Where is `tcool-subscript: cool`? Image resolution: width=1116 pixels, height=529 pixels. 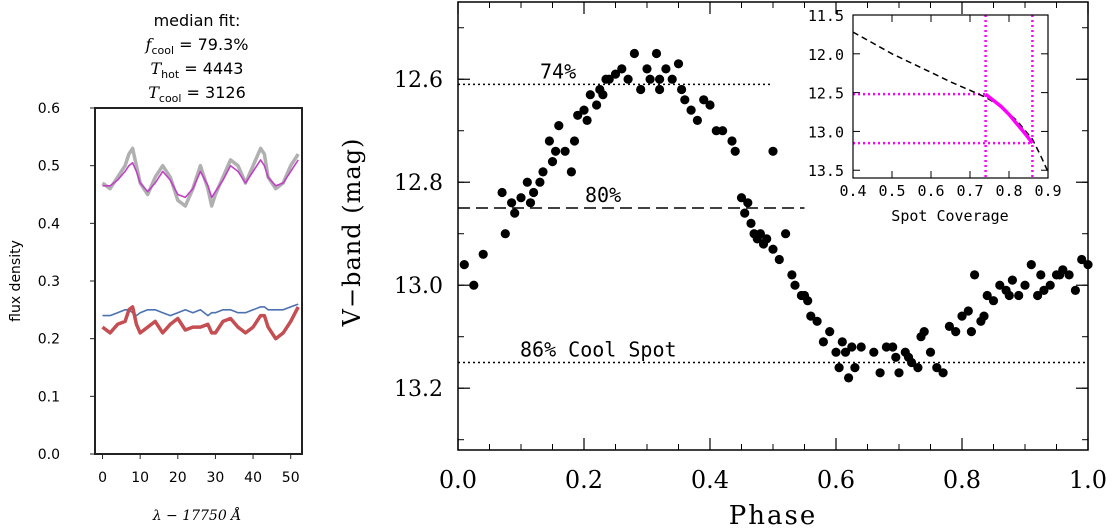
tcool-subscript: cool is located at coordinates (170, 98).